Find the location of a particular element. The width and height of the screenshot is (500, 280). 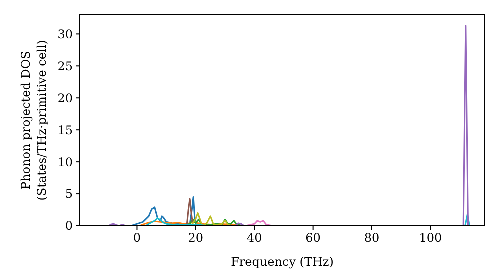

x-tick-label: 0 is located at coordinates (137, 238).